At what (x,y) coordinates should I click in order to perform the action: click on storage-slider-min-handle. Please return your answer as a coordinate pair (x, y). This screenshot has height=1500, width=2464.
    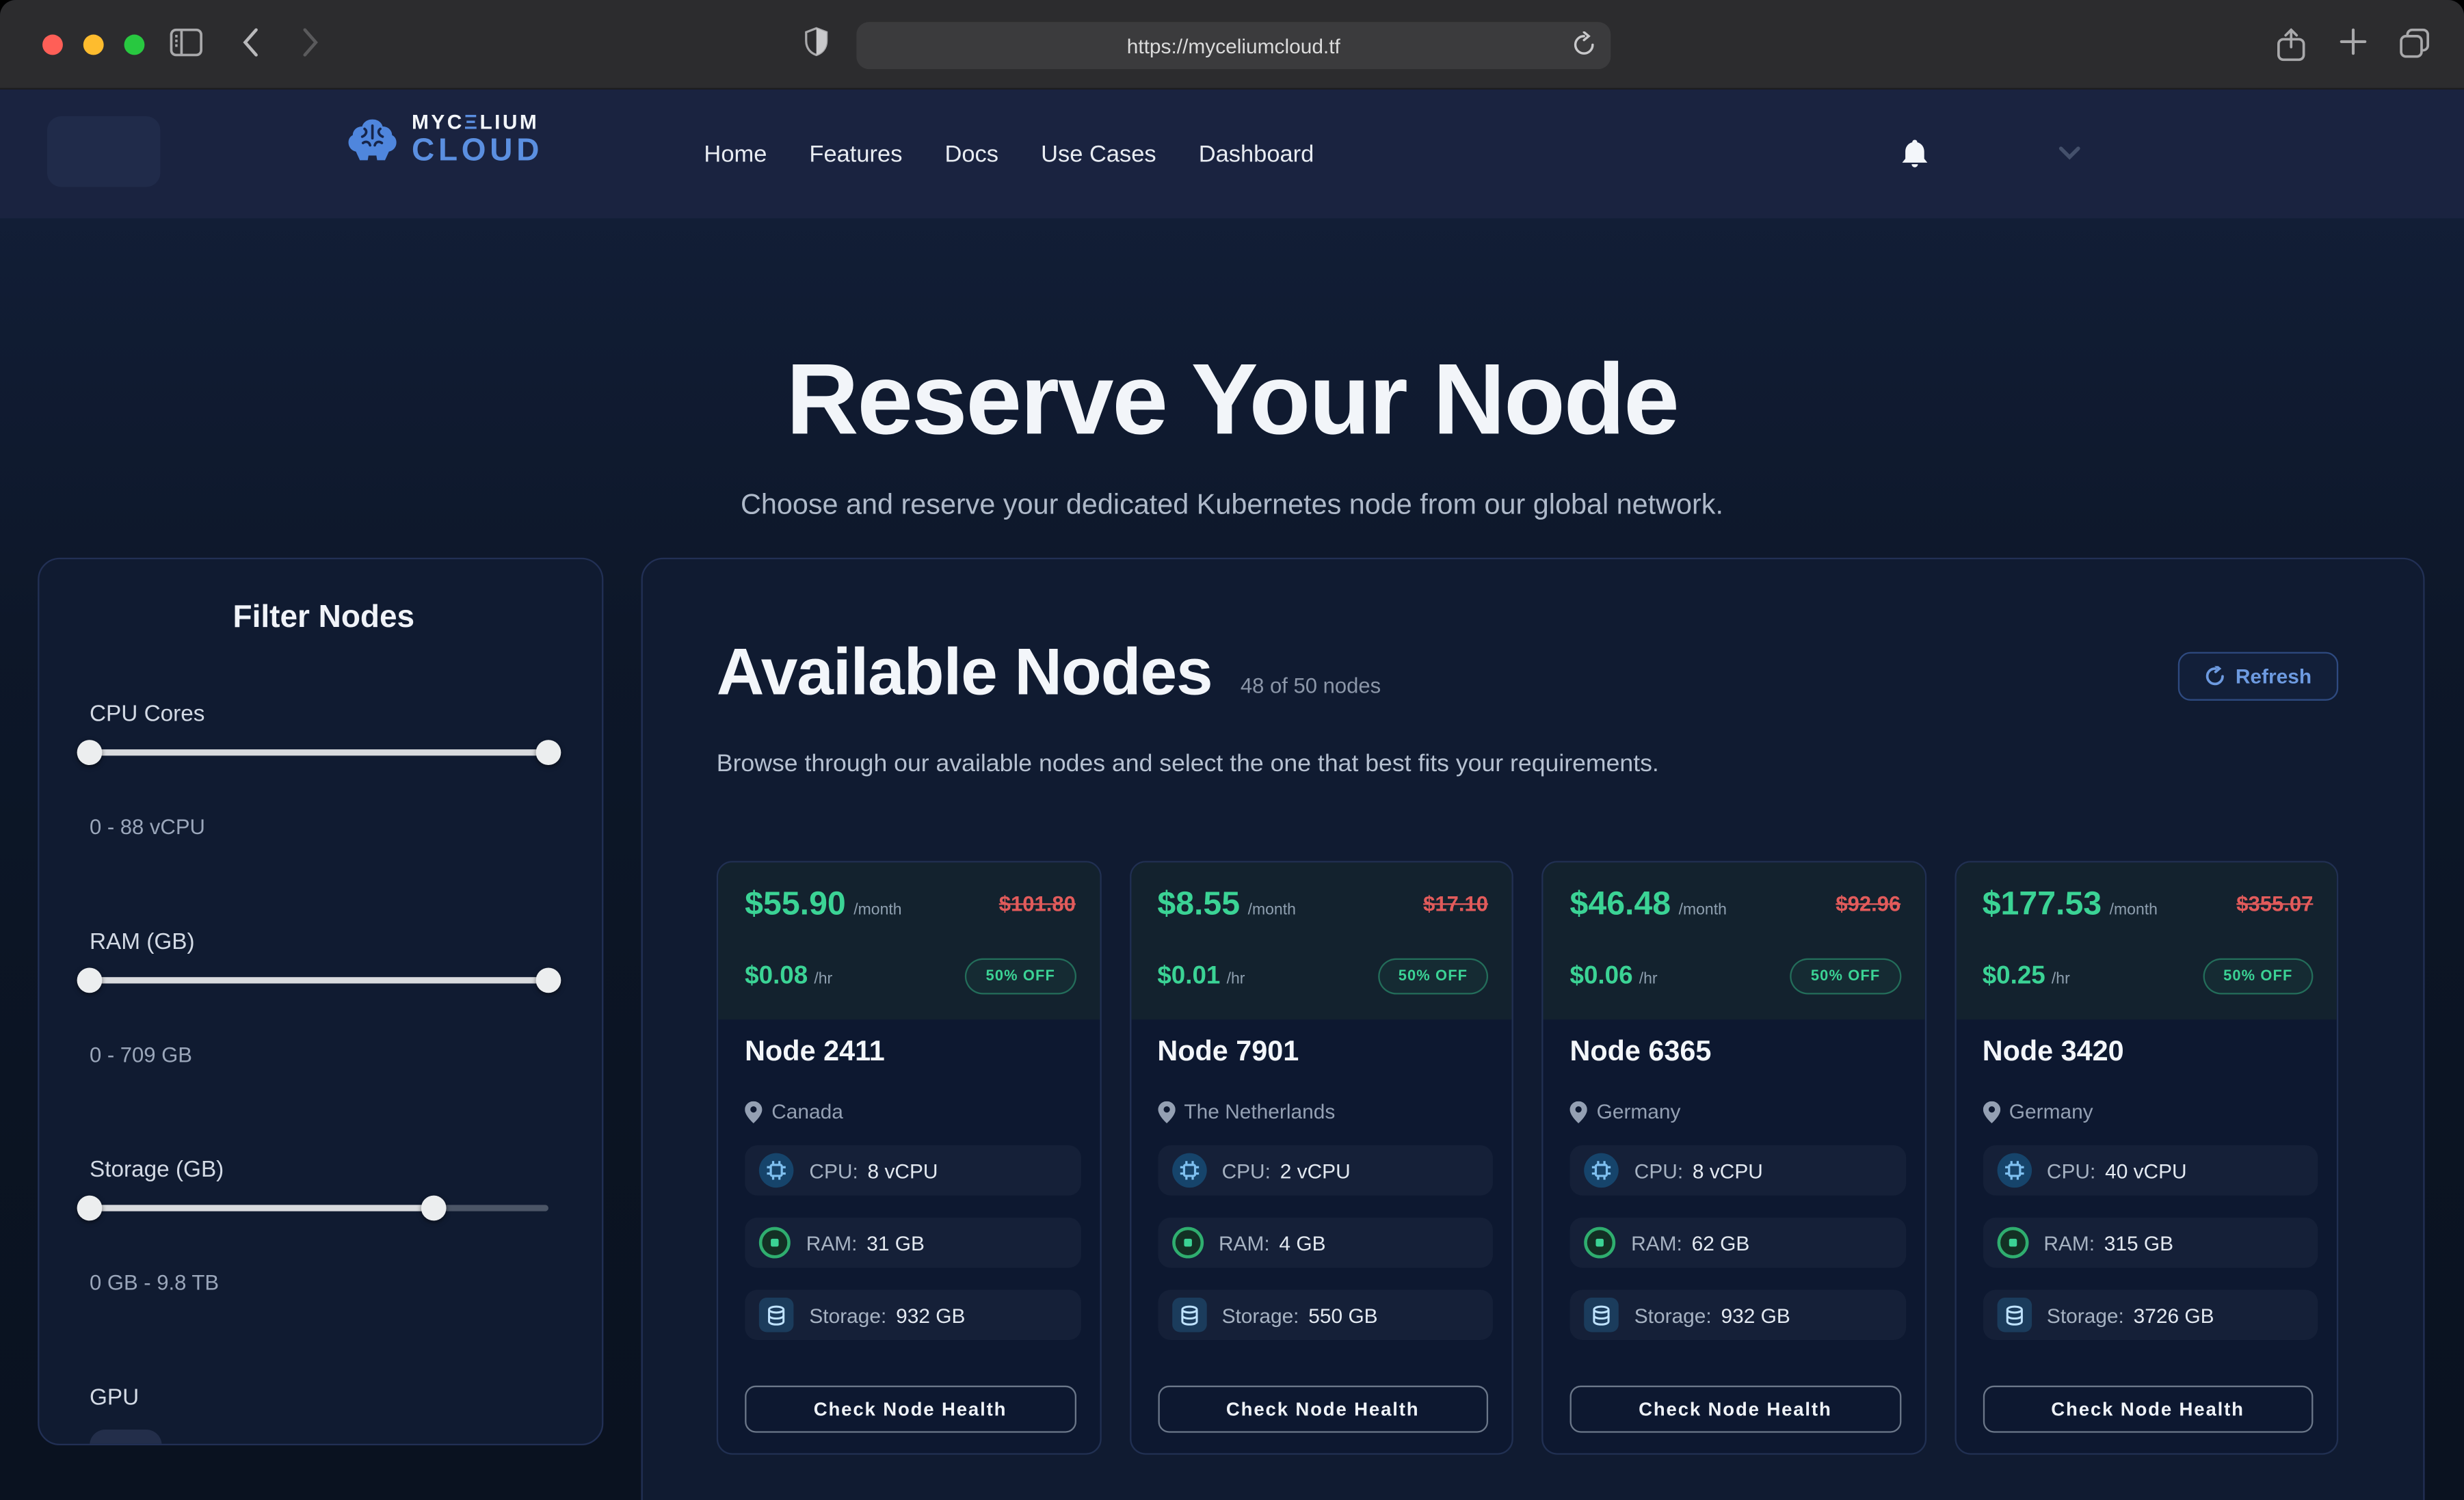
    Looking at the image, I should click on (90, 1208).